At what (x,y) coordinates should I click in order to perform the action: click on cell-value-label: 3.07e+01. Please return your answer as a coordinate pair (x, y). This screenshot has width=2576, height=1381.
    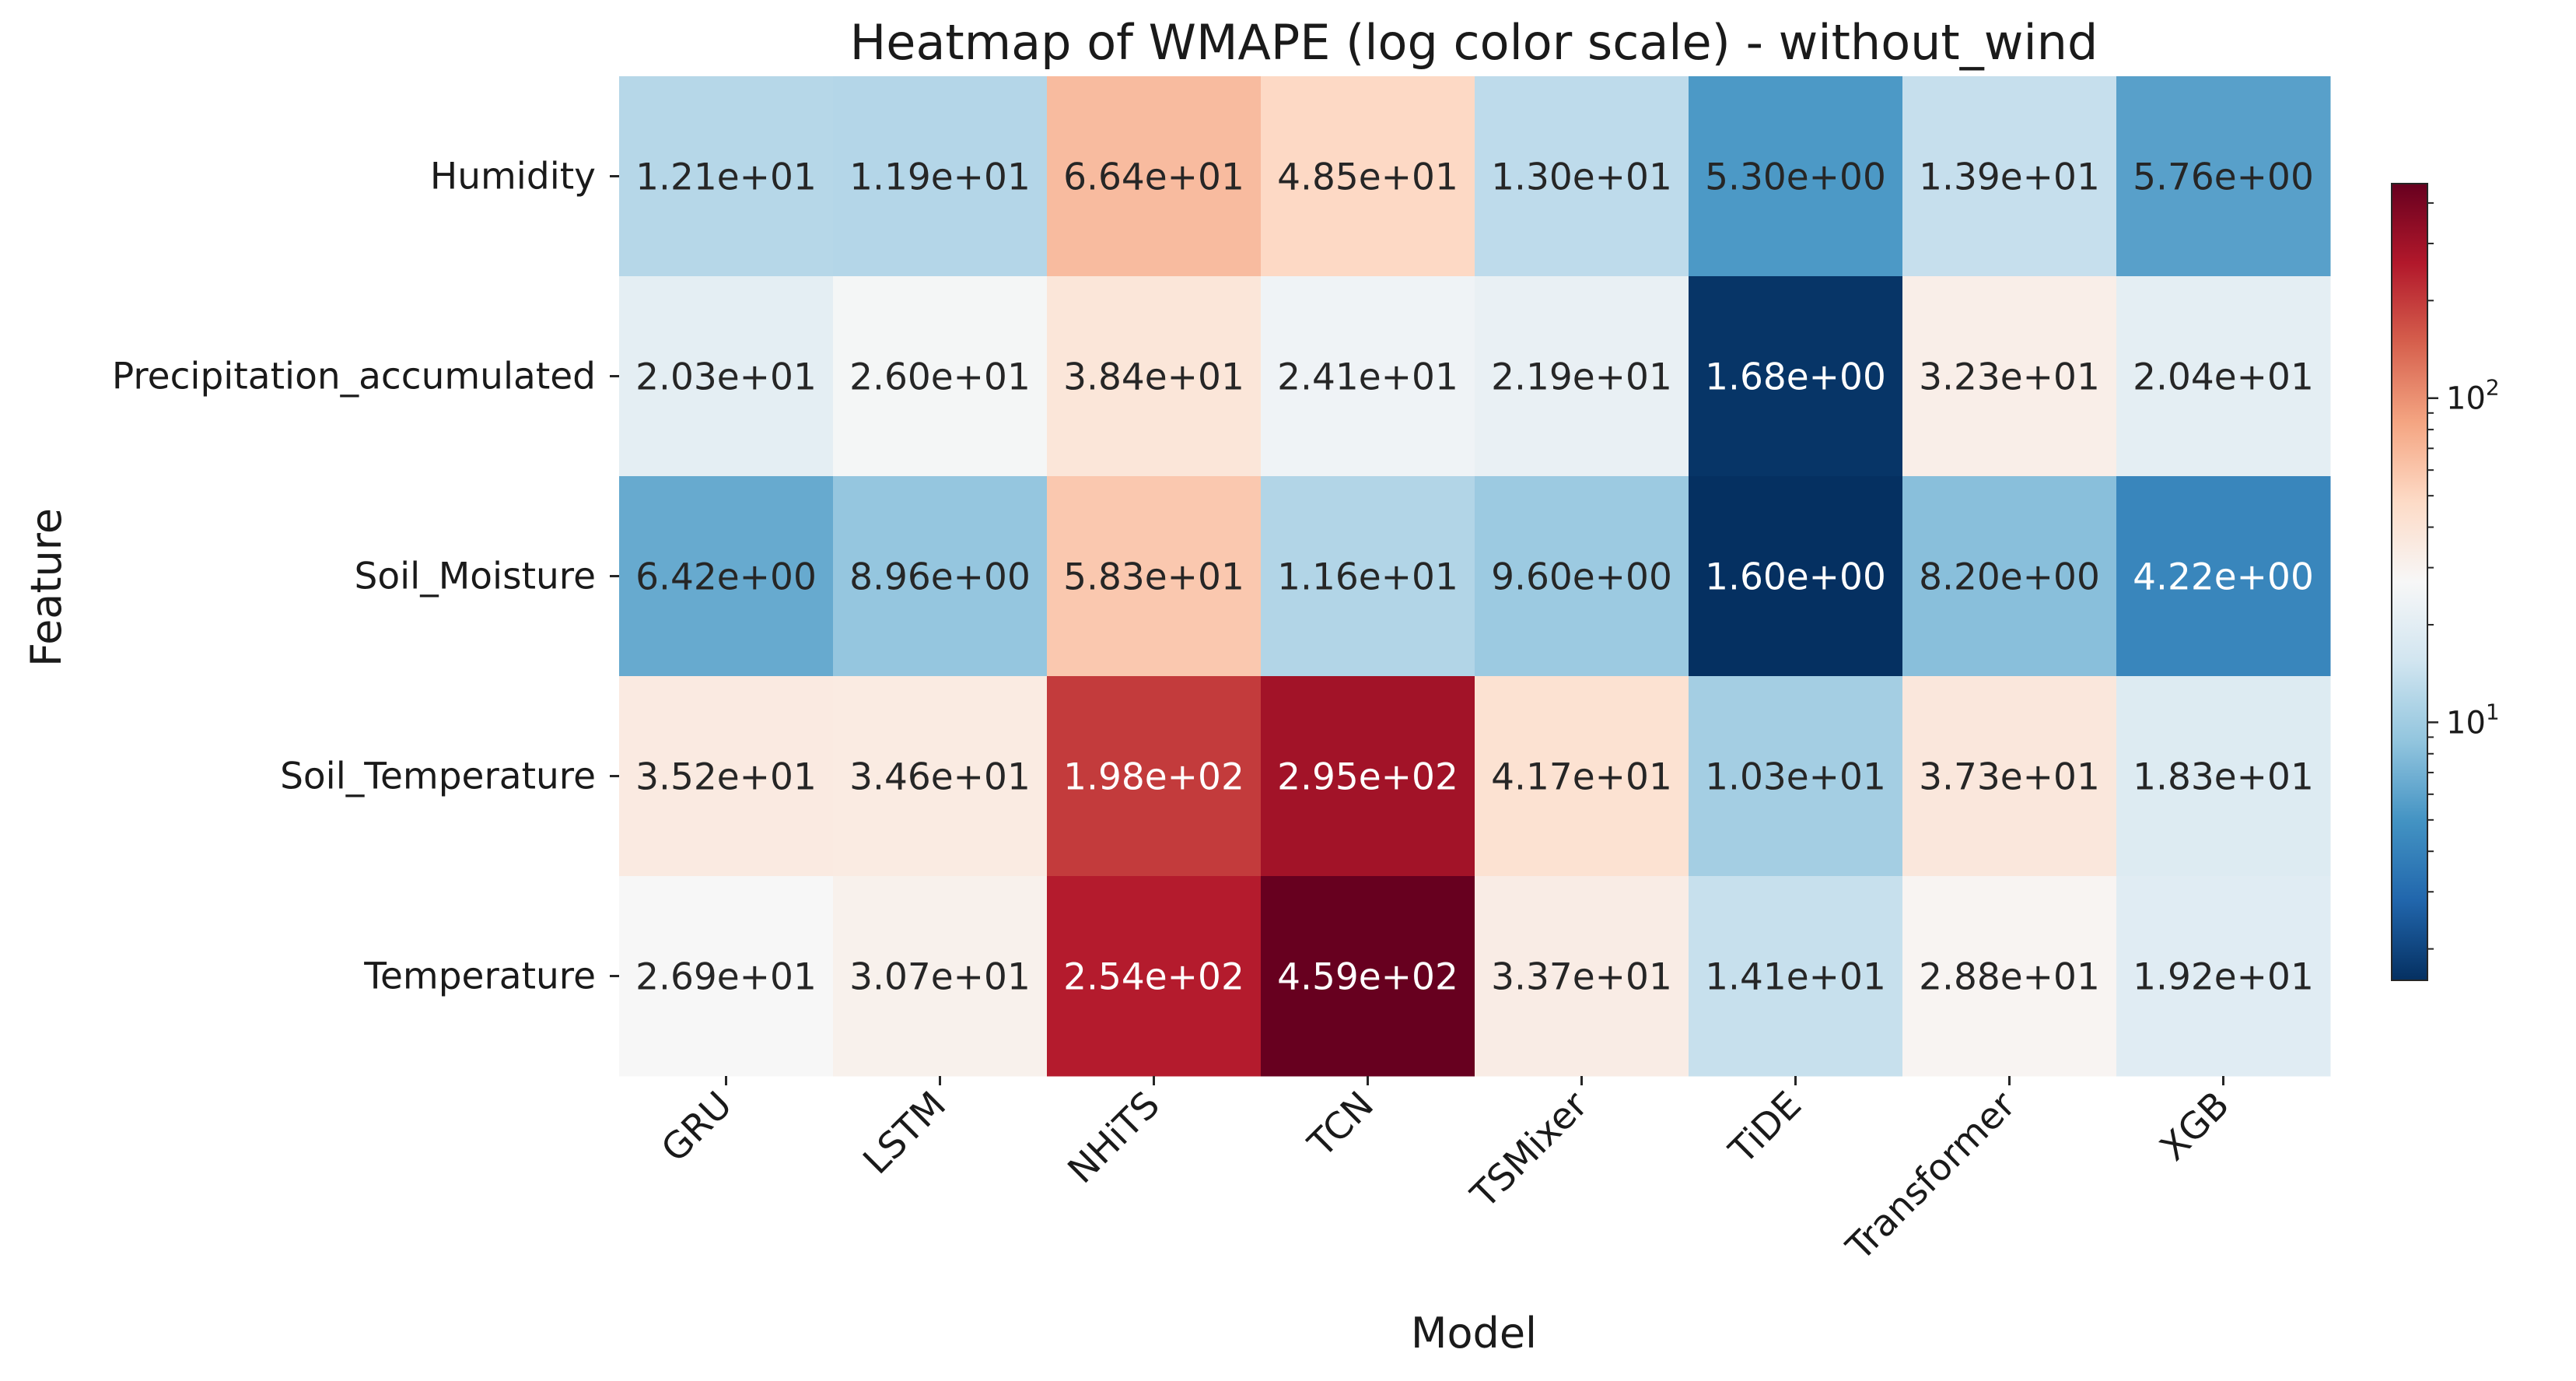
    Looking at the image, I should click on (940, 977).